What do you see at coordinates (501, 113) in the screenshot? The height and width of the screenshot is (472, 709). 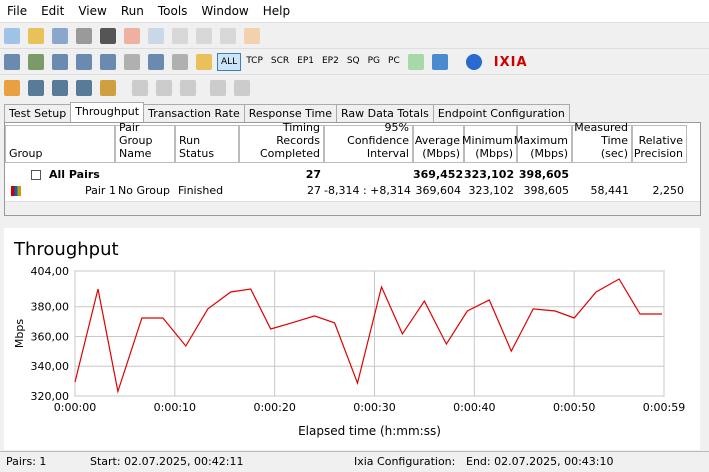 I see `tab: Endpoint Configuration` at bounding box center [501, 113].